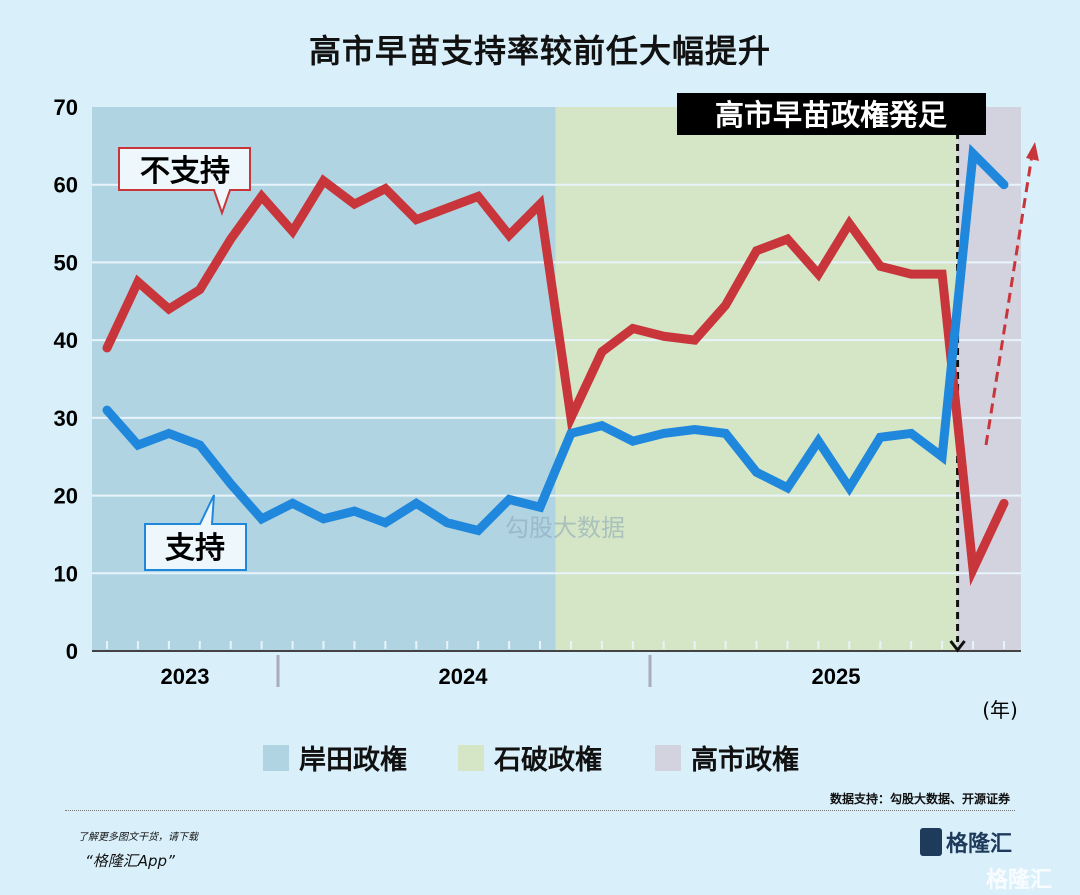 The height and width of the screenshot is (895, 1080). I want to click on promo-text: 了解更多图文干货，请下载, so click(138, 837).